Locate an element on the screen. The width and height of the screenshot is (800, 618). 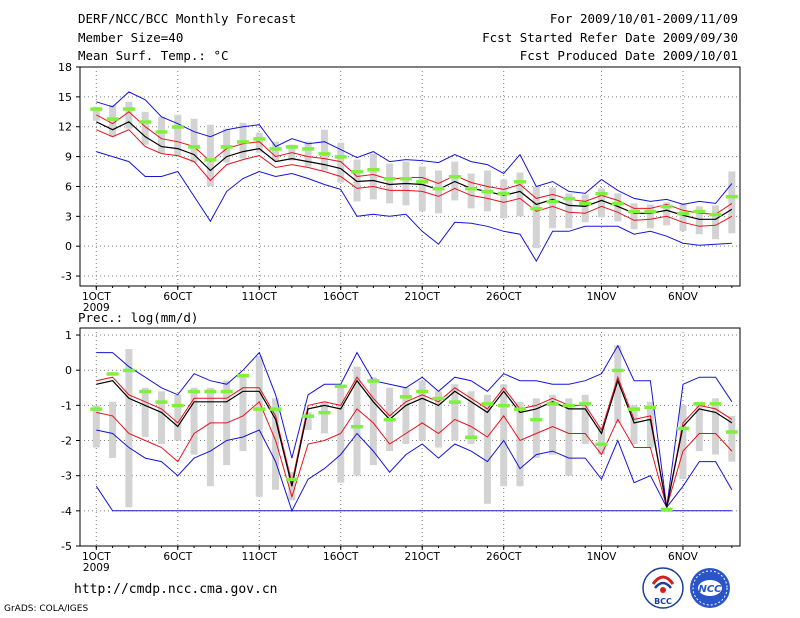
fcst-started-date: Fcst Started Refer Date 2009/09/30 is located at coordinates (610, 37).